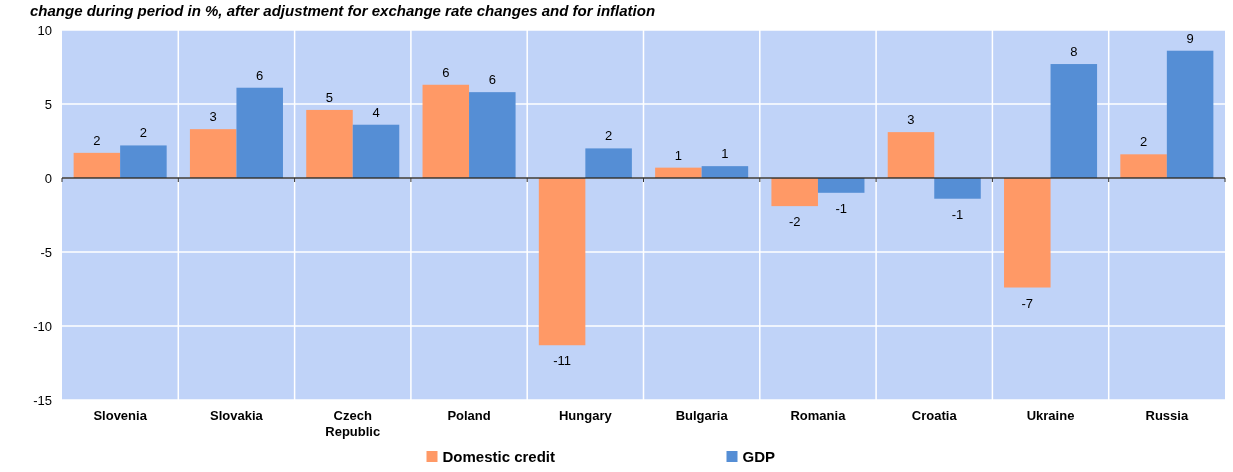 This screenshot has width=1233, height=472. What do you see at coordinates (585, 415) in the screenshot?
I see `x-tick-label: Hungary` at bounding box center [585, 415].